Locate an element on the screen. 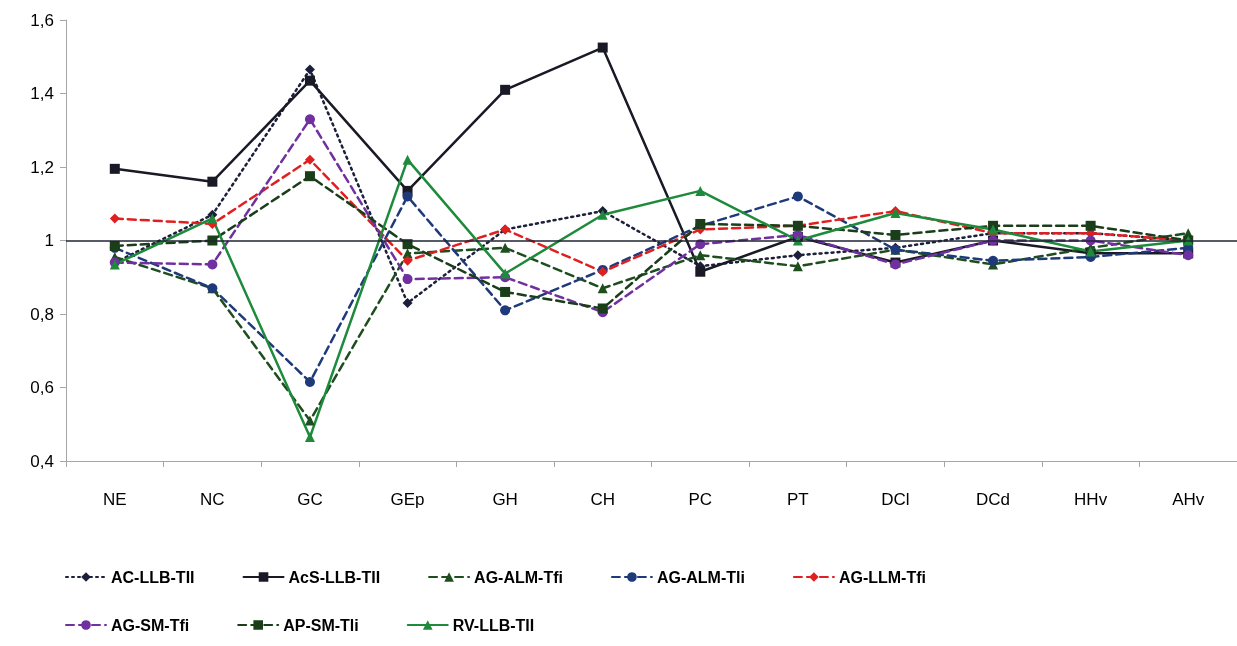  x-tick-label: DCd is located at coordinates (993, 499).